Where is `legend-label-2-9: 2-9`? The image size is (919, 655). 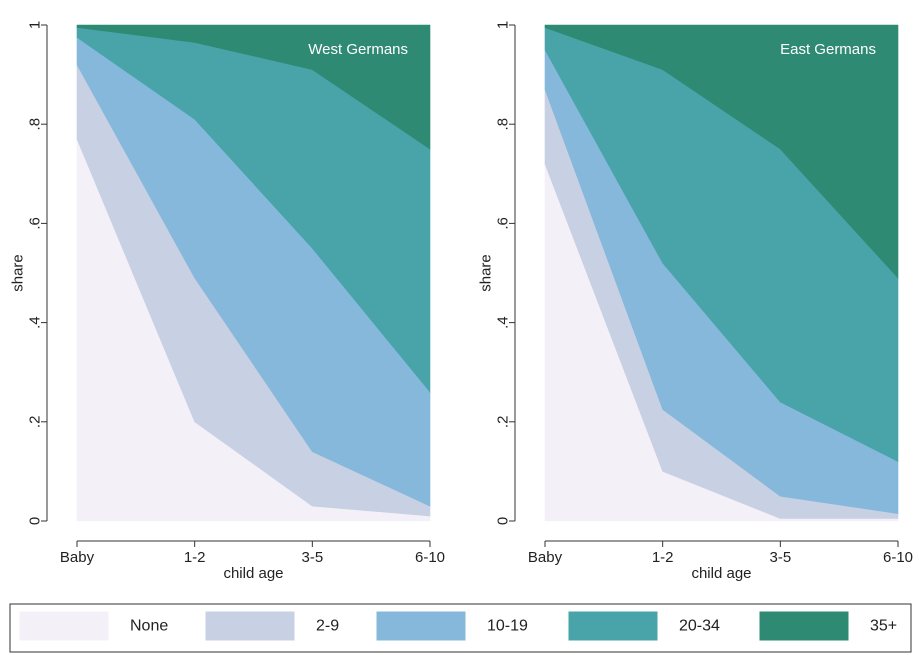
legend-label-2-9: 2-9 is located at coordinates (327, 626).